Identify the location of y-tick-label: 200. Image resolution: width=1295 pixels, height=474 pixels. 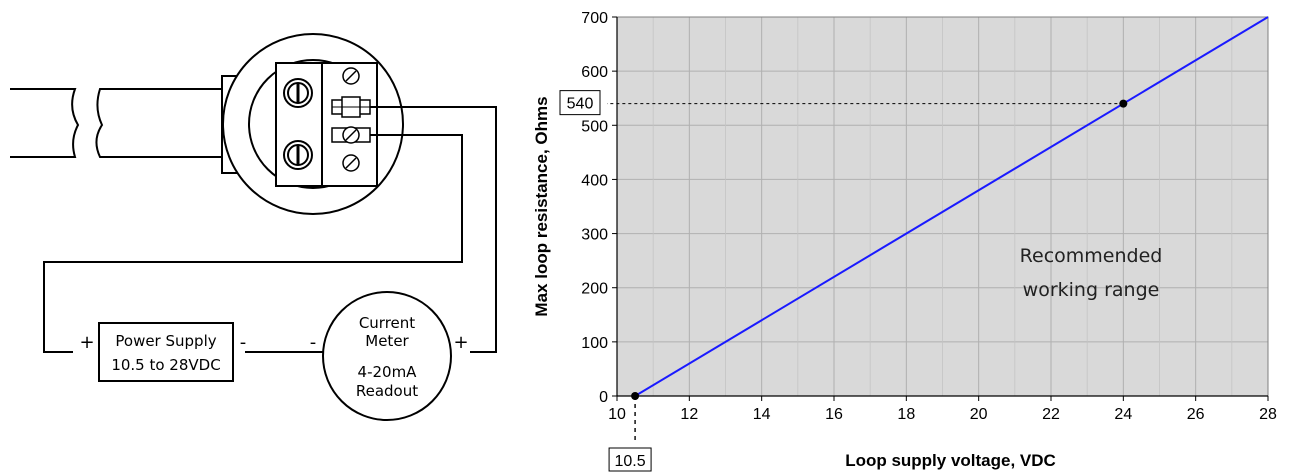
(594, 289).